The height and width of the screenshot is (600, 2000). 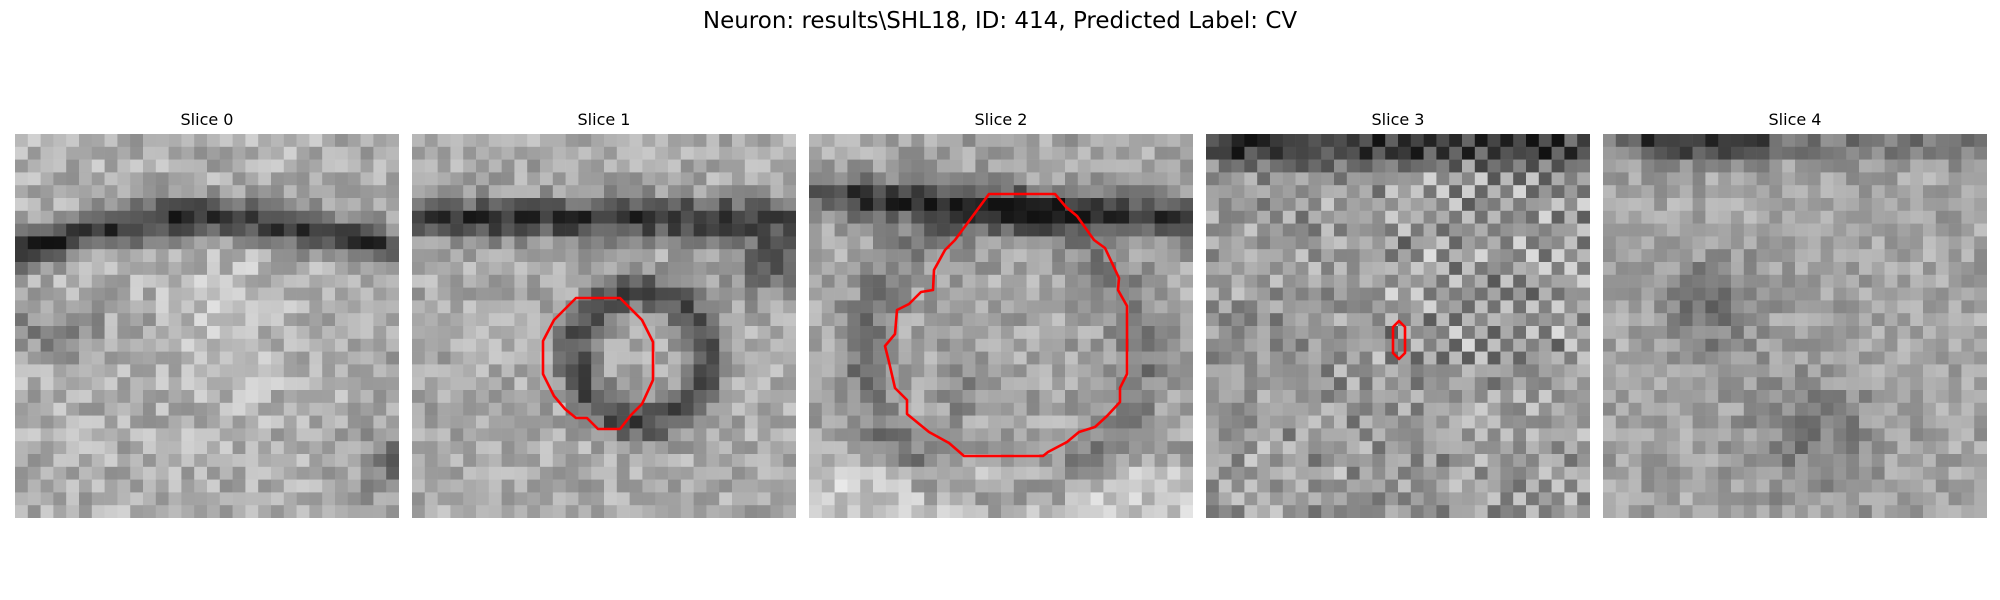 I want to click on slice-title: Slice 0, so click(x=207, y=119).